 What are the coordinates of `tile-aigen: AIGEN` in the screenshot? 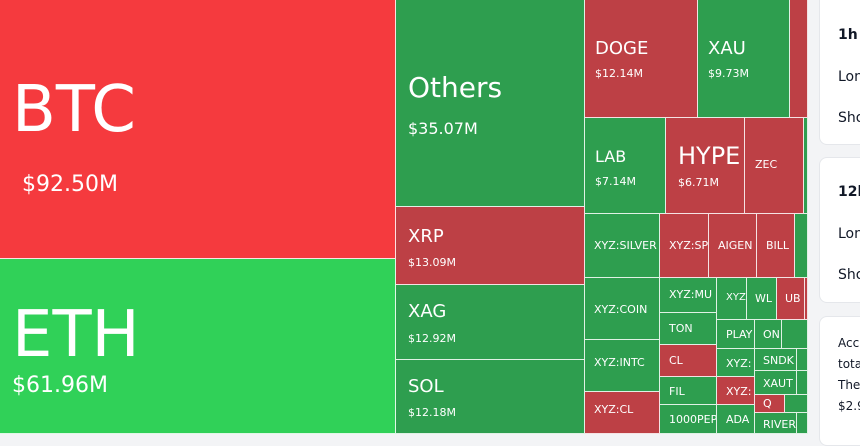 It's located at (733, 246).